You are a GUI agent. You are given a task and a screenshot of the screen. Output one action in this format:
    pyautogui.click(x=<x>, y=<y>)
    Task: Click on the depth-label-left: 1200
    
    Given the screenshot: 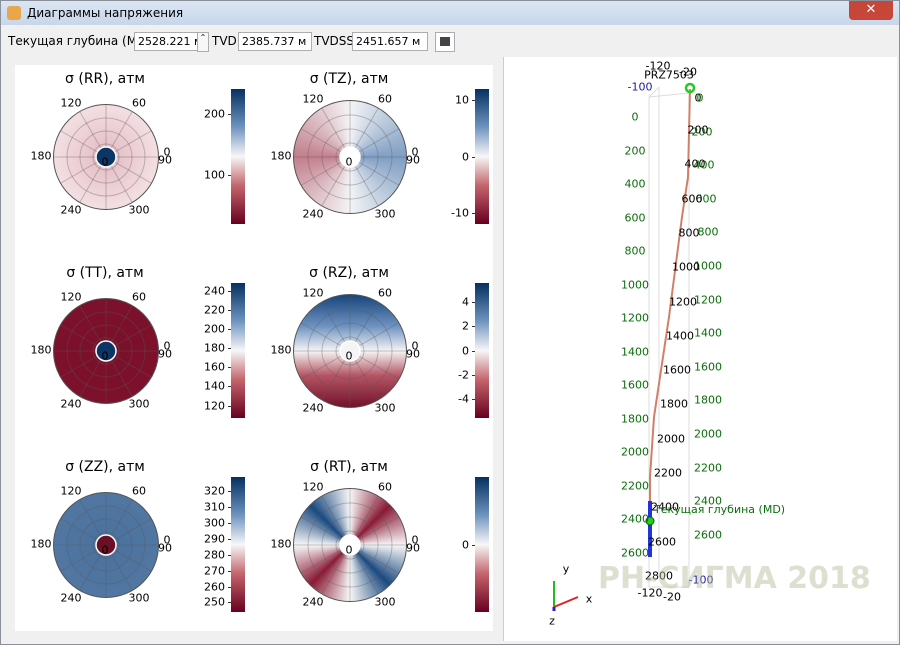 What is the action you would take?
    pyautogui.click(x=635, y=318)
    